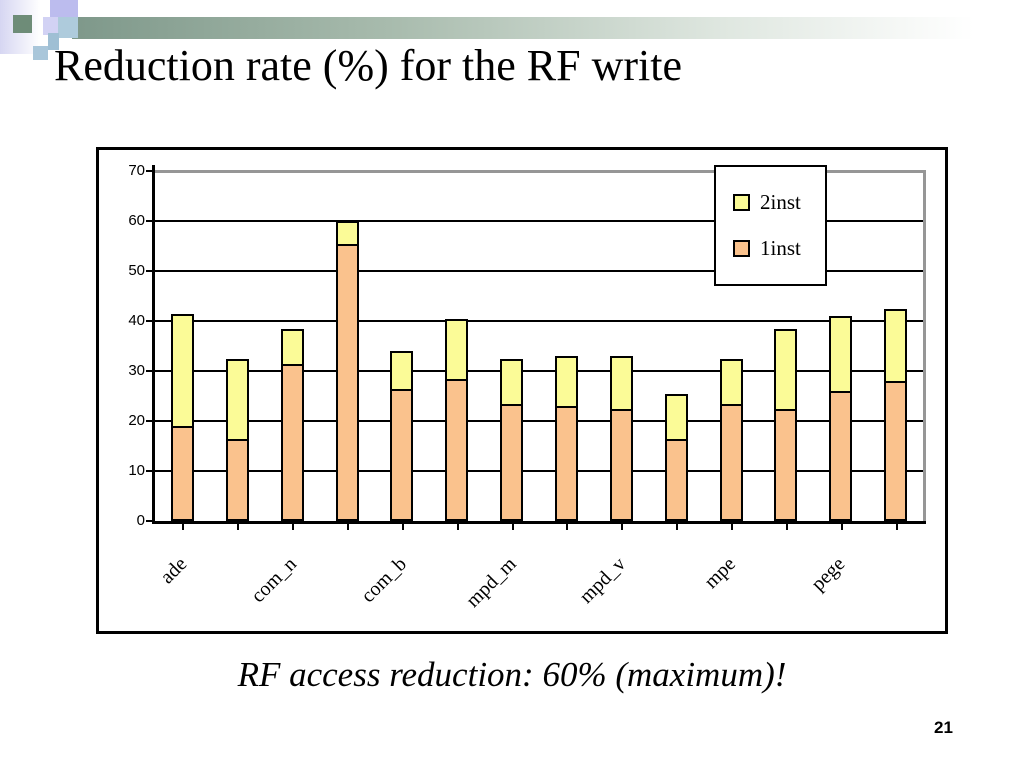 The height and width of the screenshot is (768, 1024). What do you see at coordinates (383, 580) in the screenshot?
I see `x-axis-label-com_b: com_b` at bounding box center [383, 580].